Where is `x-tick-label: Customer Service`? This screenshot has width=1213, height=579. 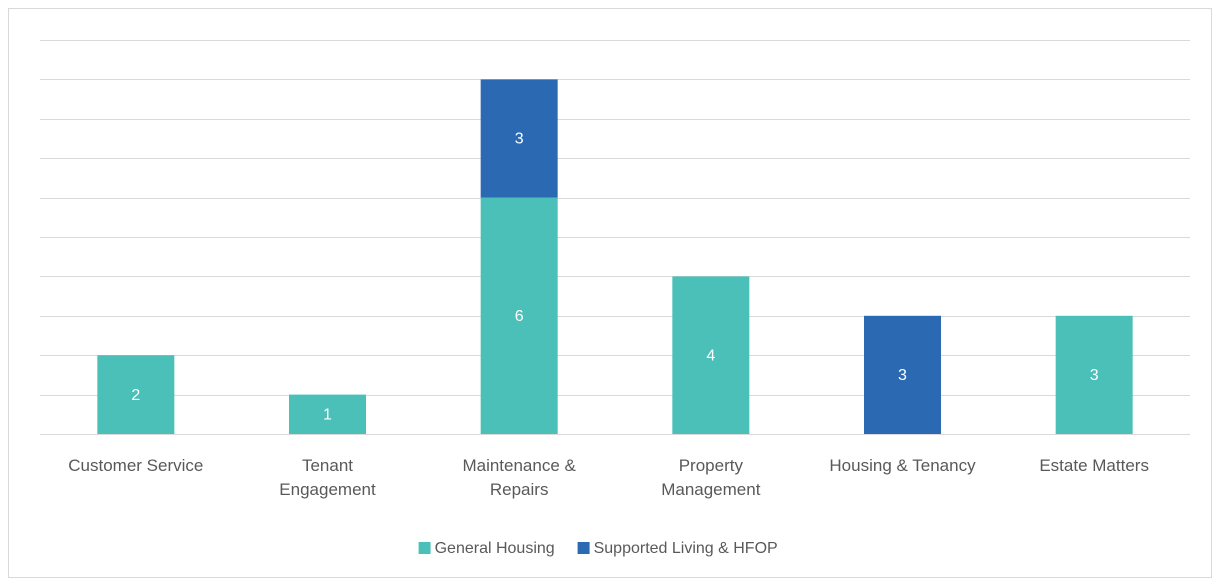 x-tick-label: Customer Service is located at coordinates (136, 465).